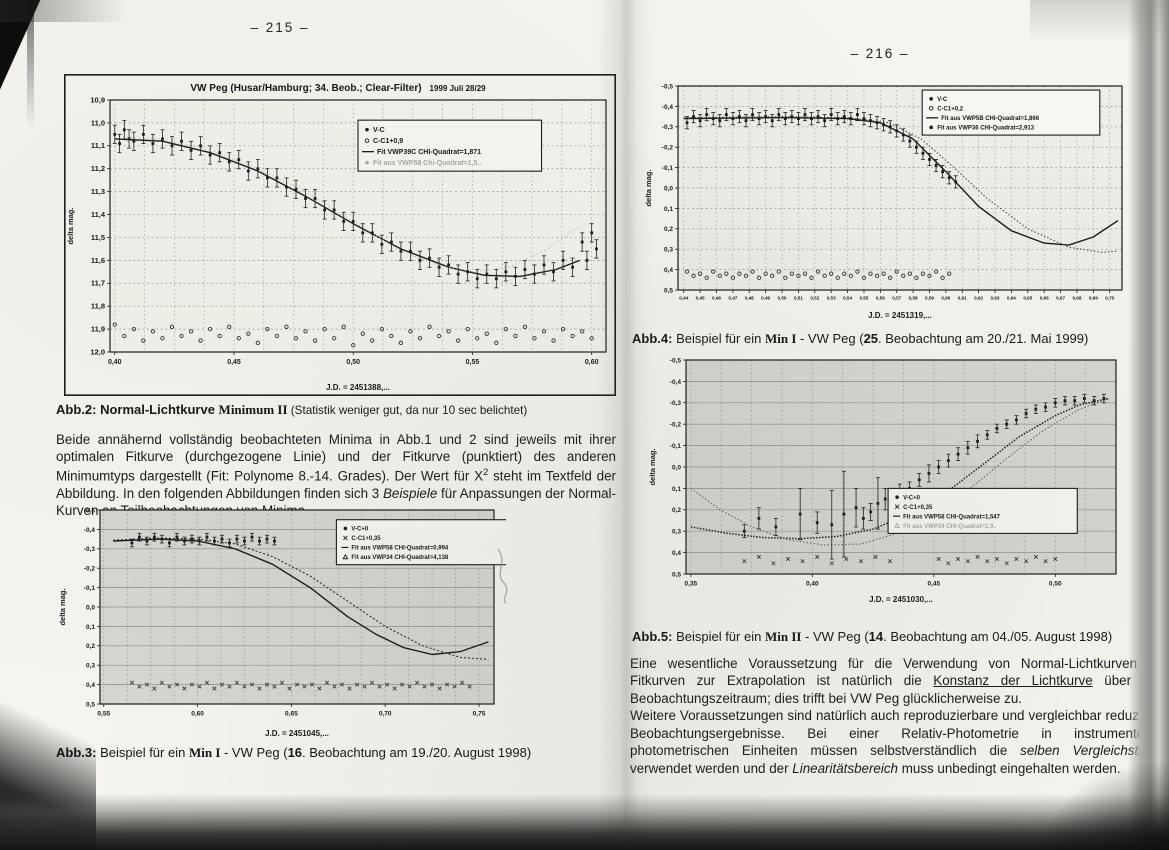 The image size is (1169, 850). What do you see at coordinates (98, 122) in the screenshot?
I see `svg-text: 11,0` at bounding box center [98, 122].